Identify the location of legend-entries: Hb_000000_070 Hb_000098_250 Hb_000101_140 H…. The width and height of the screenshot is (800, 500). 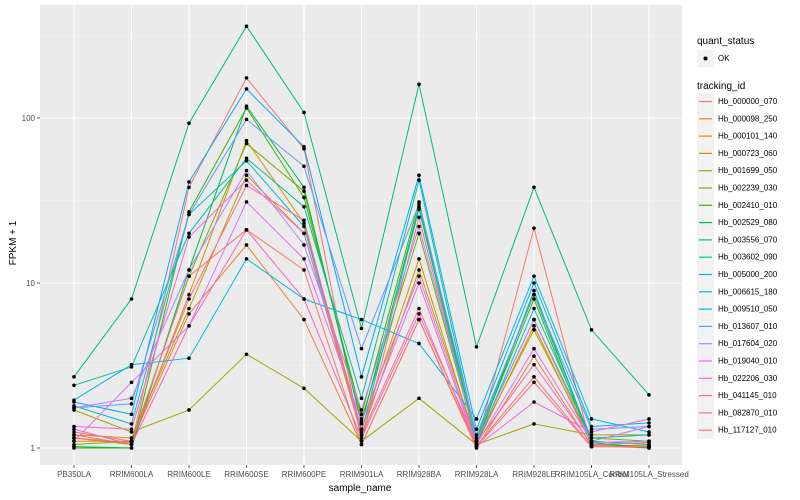
(737, 266).